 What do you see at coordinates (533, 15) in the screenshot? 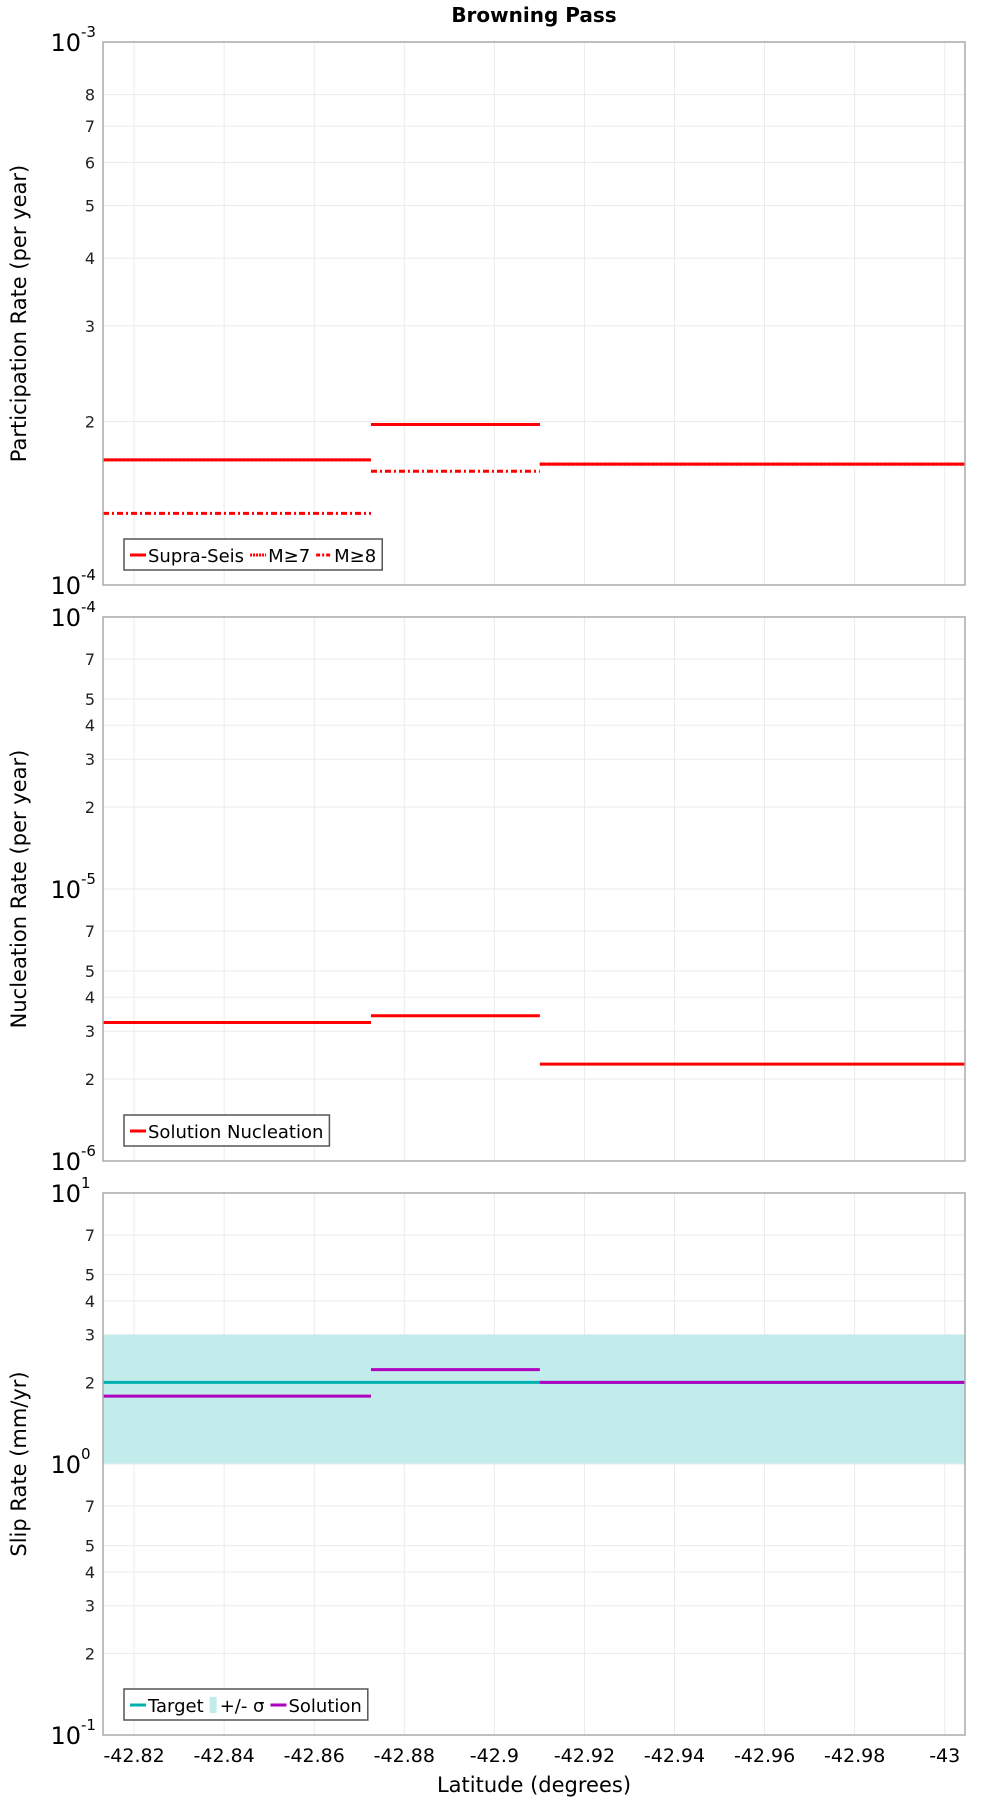
I see `chart-title: Browning Pass` at bounding box center [533, 15].